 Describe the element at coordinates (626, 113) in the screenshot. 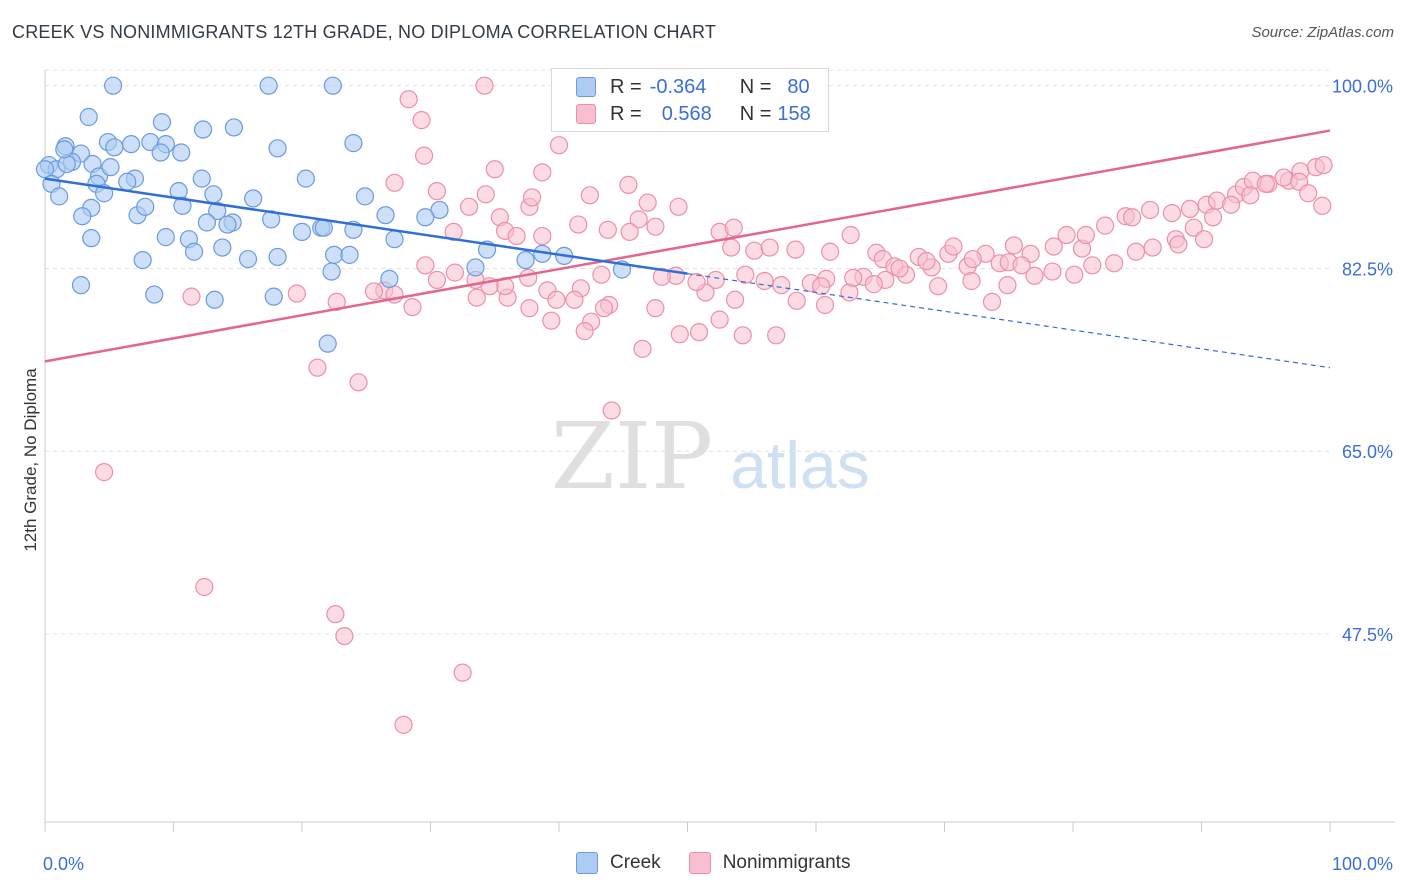

I see `legend-r-label: R =` at that location.